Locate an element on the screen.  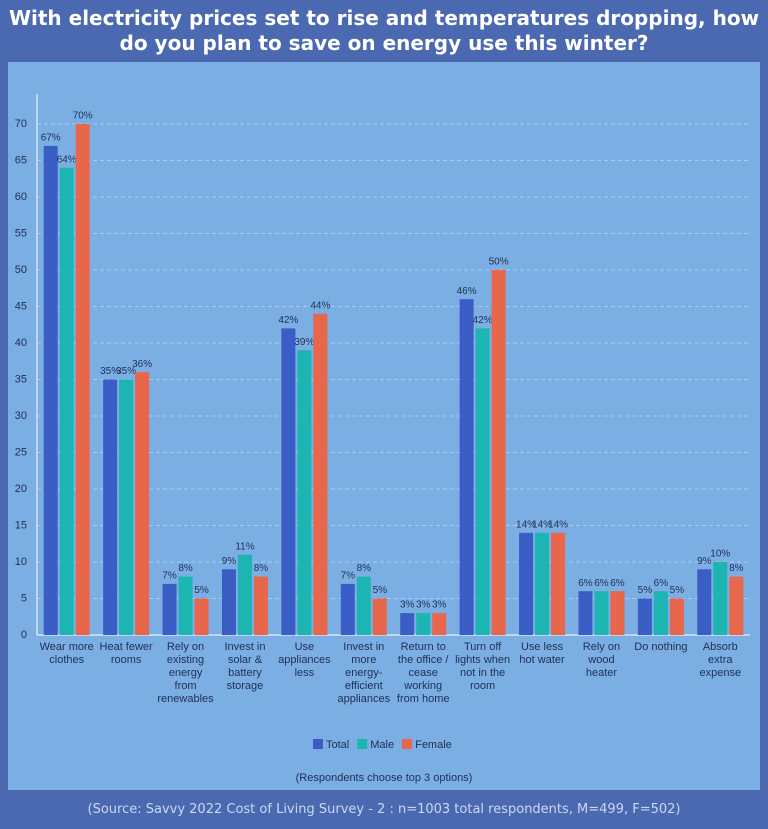
value-label: 46% is located at coordinates (467, 291).